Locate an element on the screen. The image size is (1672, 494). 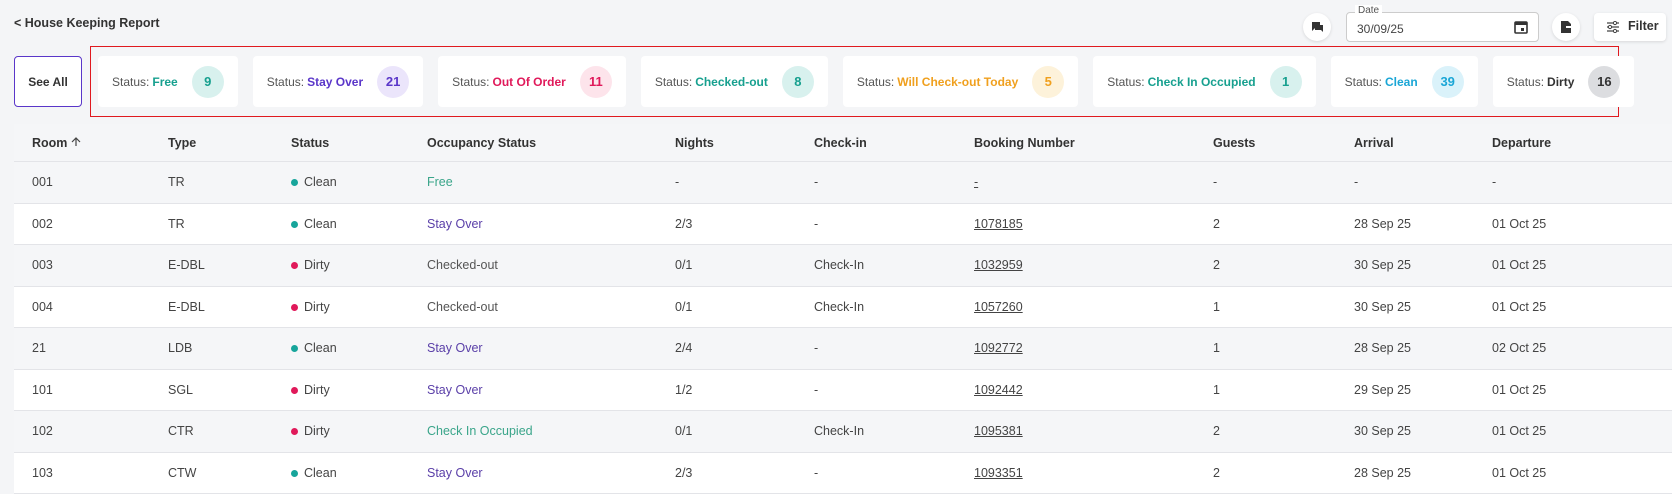
cell: 1057260 is located at coordinates (998, 307).